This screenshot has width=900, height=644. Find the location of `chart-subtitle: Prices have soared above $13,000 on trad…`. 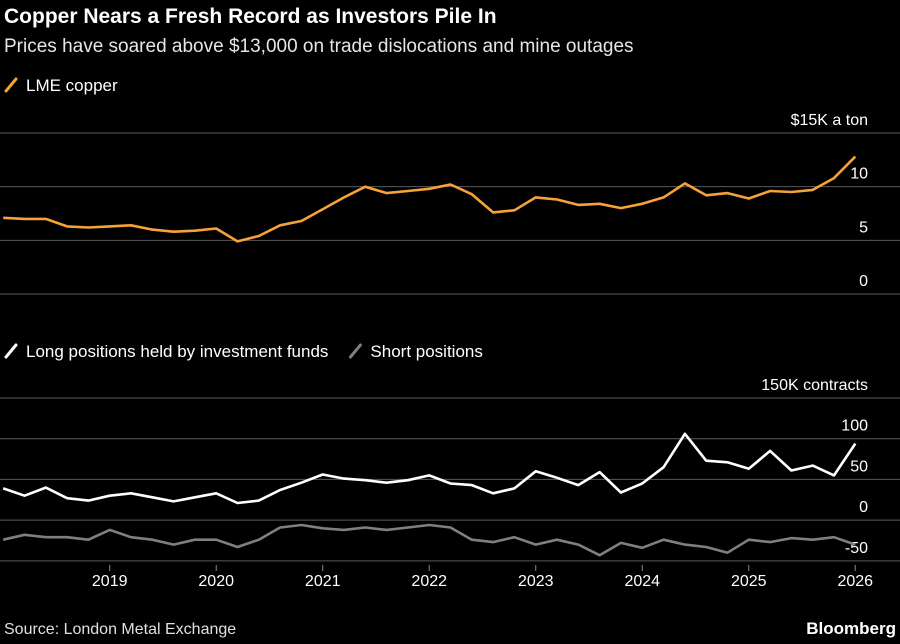

chart-subtitle: Prices have soared above $13,000 on trad… is located at coordinates (319, 46).